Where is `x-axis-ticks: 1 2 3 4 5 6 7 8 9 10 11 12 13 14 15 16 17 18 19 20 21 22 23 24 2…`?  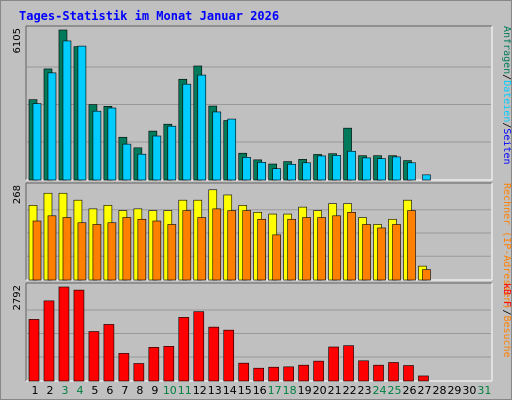
x-axis-ticks: 1 2 3 4 5 6 7 8 9 10 11 12 13 14 15 16 17 18 19 20 21 22 23 24 2… is located at coordinates (262, 390).